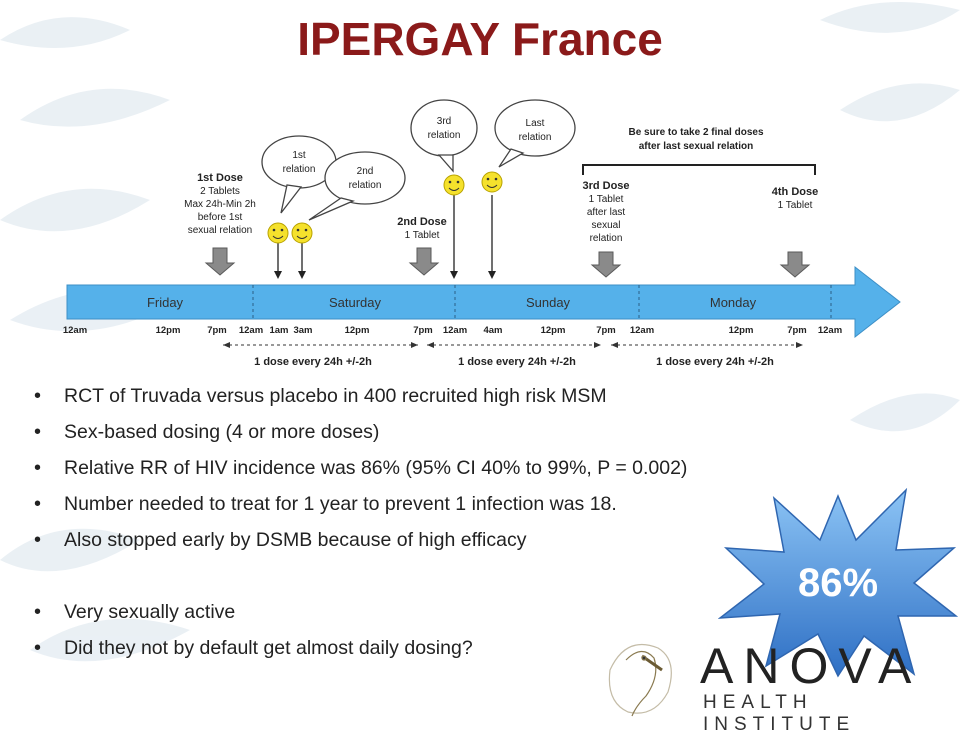 This screenshot has width=960, height=736. I want to click on dose-4-title: 4th Dose, so click(795, 192).